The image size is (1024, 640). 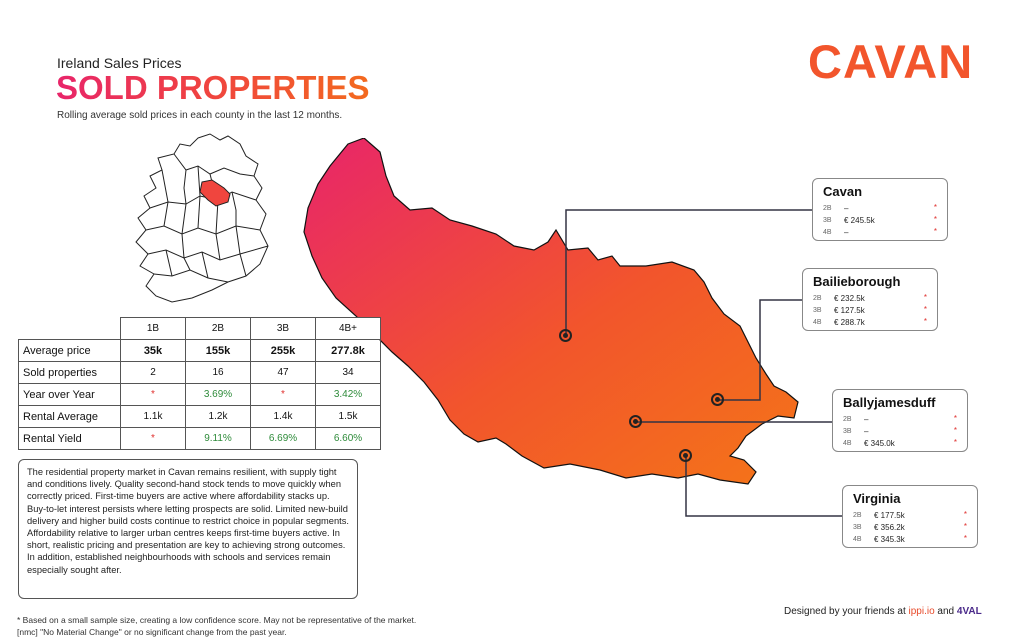 I want to click on cell: 47, so click(x=283, y=372).